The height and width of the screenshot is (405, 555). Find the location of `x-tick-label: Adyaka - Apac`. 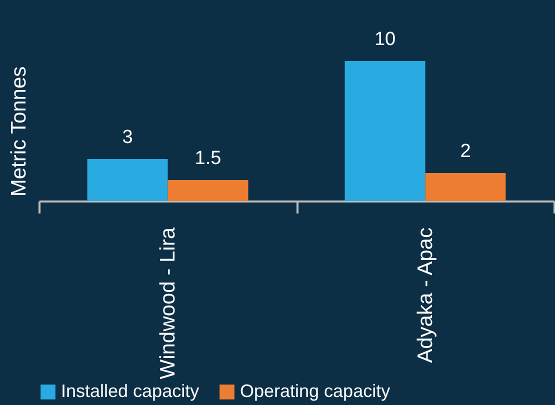

x-tick-label: Adyaka - Apac is located at coordinates (425, 295).